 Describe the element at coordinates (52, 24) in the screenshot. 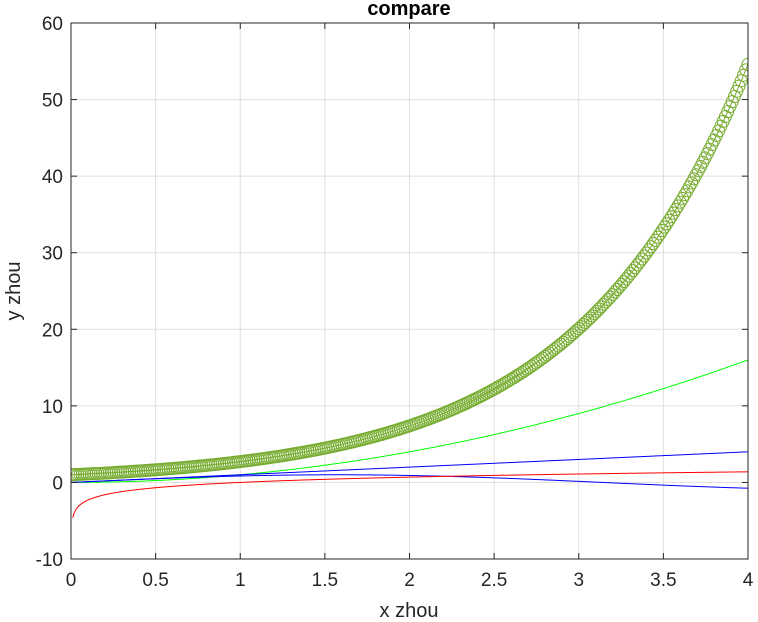

I see `y-tick-label: 60` at that location.